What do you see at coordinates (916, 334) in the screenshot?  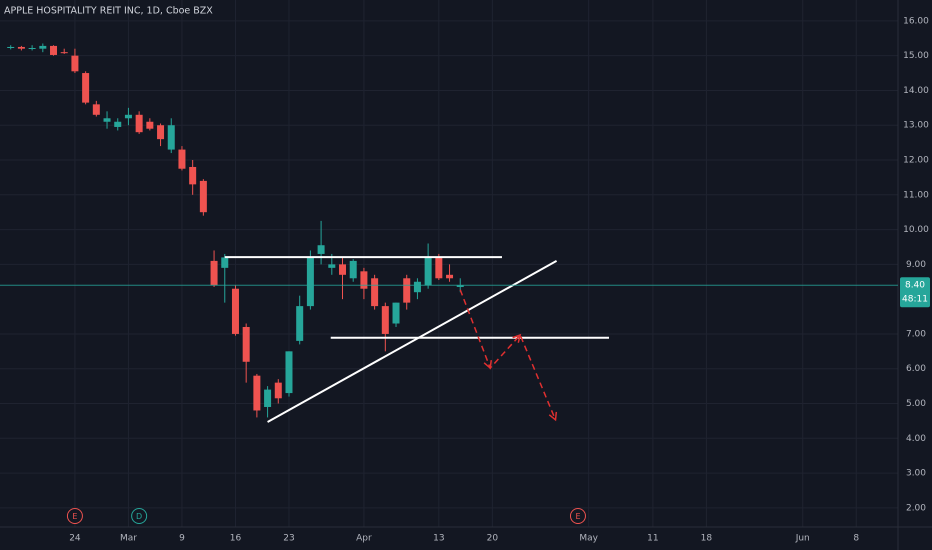 I see `y-tick-label: 7.00` at bounding box center [916, 334].